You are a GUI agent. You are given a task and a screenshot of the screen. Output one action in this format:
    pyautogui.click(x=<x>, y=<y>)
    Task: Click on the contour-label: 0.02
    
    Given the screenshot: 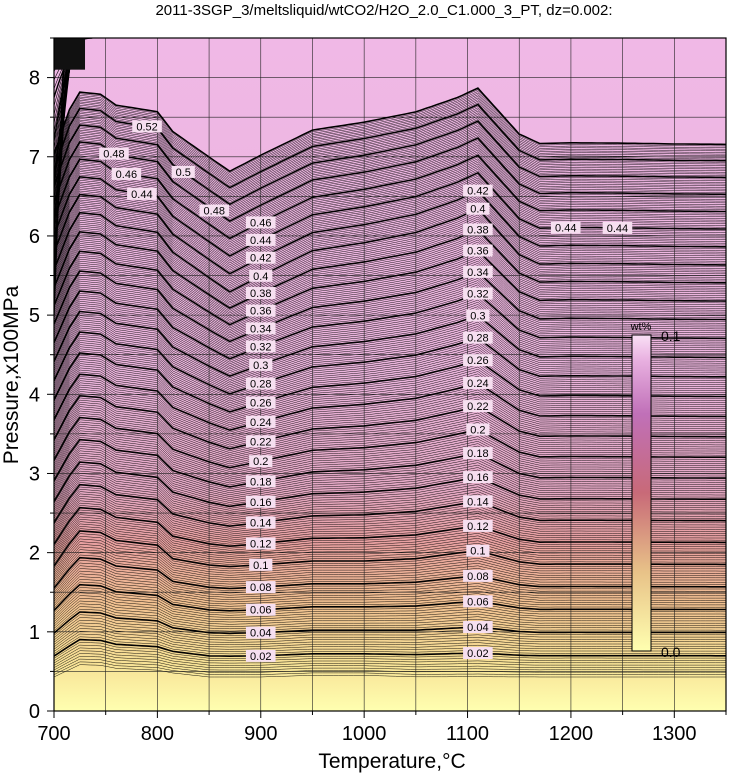 What is the action you would take?
    pyautogui.click(x=260, y=656)
    